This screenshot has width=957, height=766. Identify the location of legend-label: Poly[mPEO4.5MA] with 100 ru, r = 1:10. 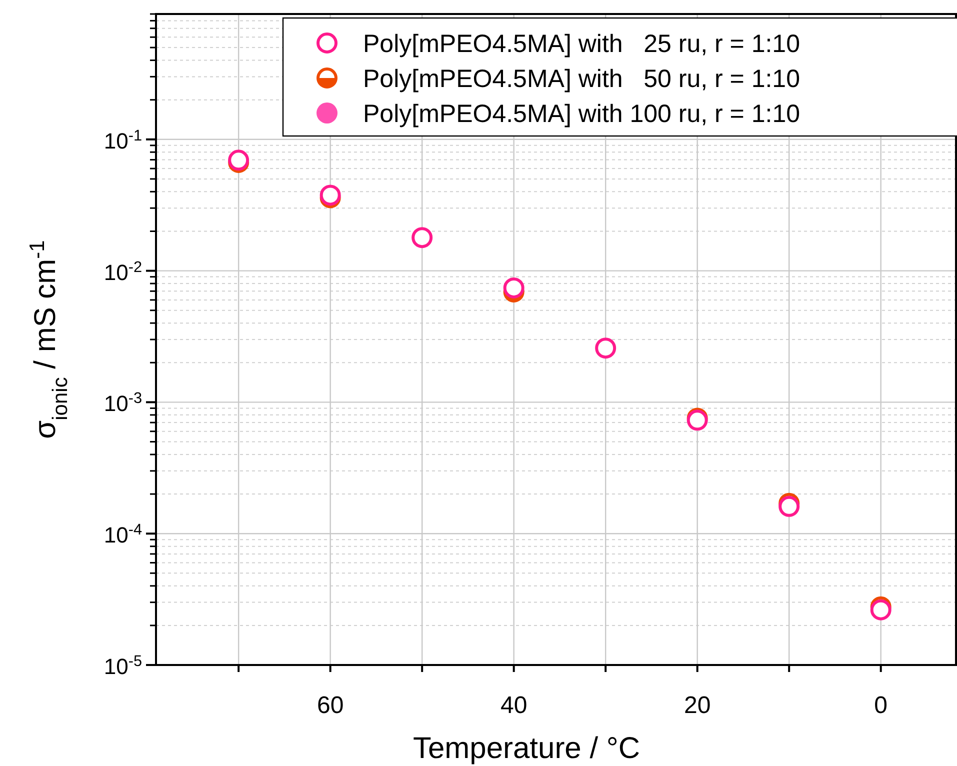
(581, 114).